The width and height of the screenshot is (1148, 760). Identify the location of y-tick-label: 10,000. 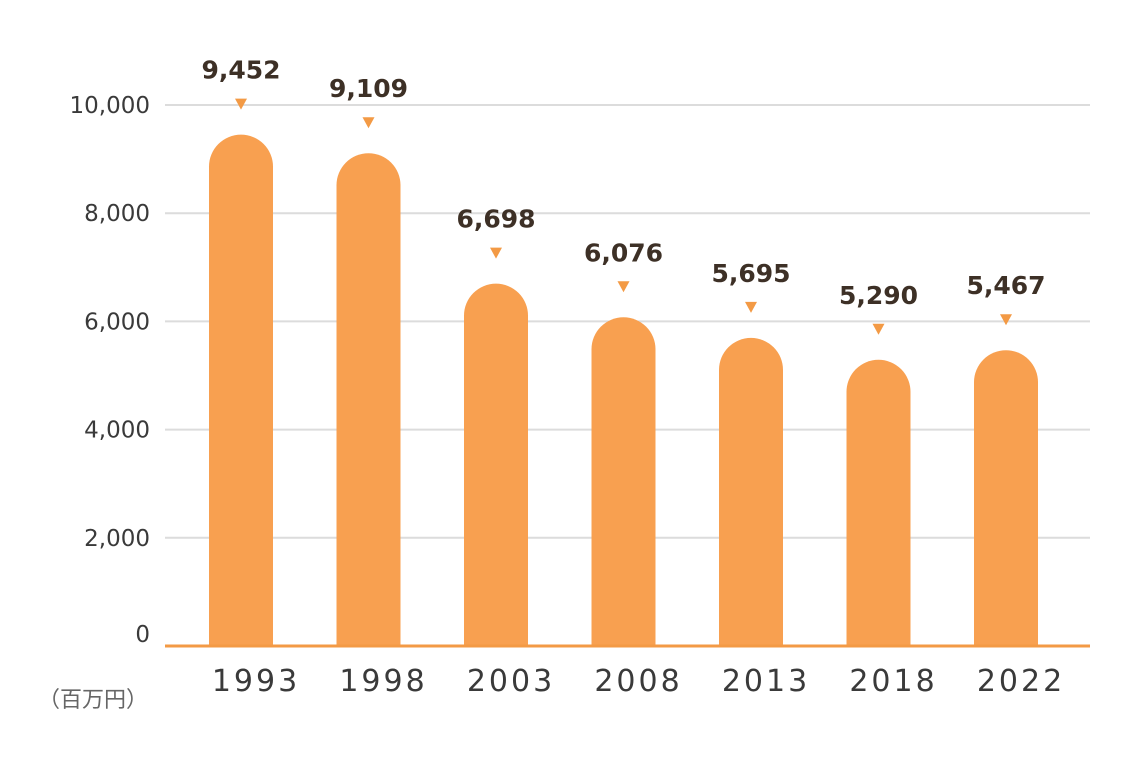
(110, 106).